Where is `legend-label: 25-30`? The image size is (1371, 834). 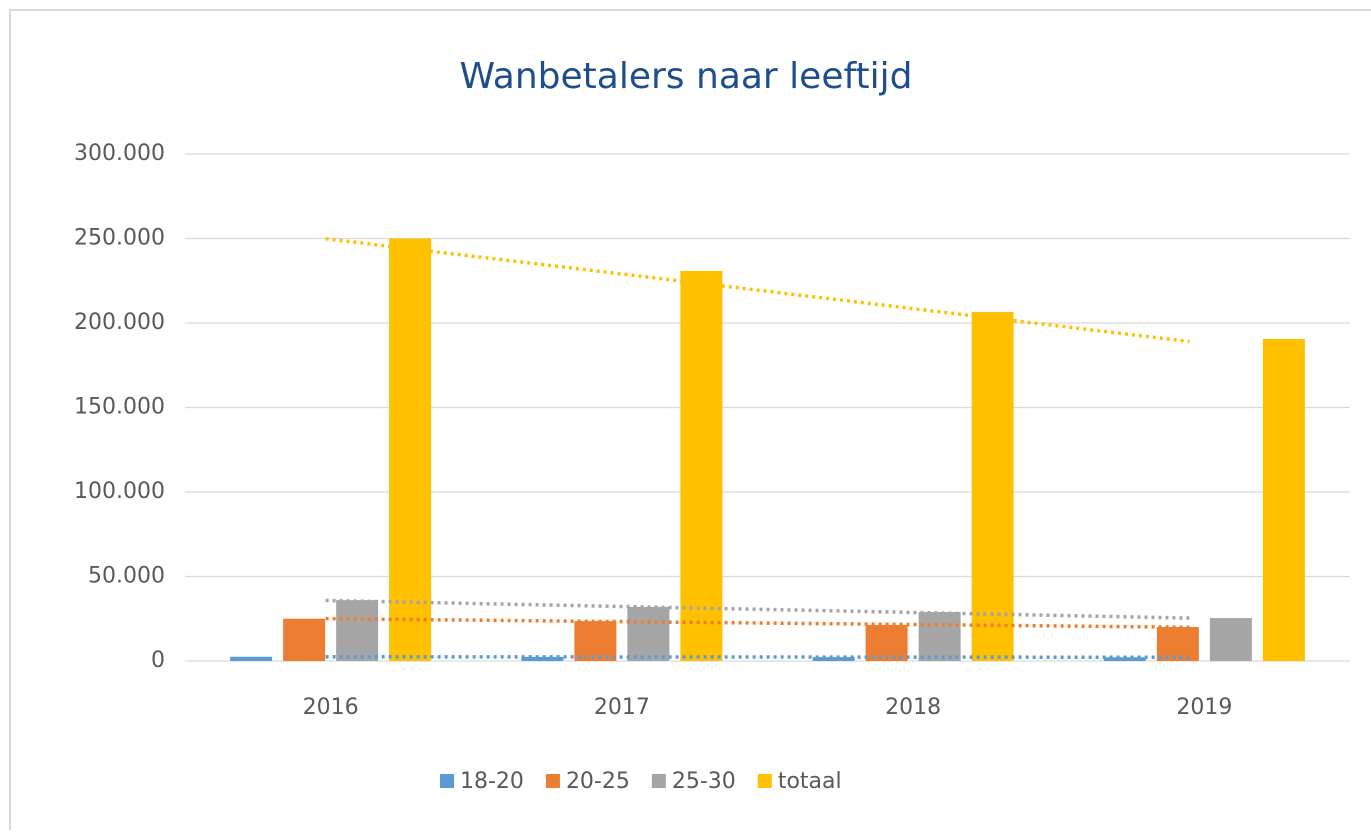
legend-label: 25-30 is located at coordinates (704, 781).